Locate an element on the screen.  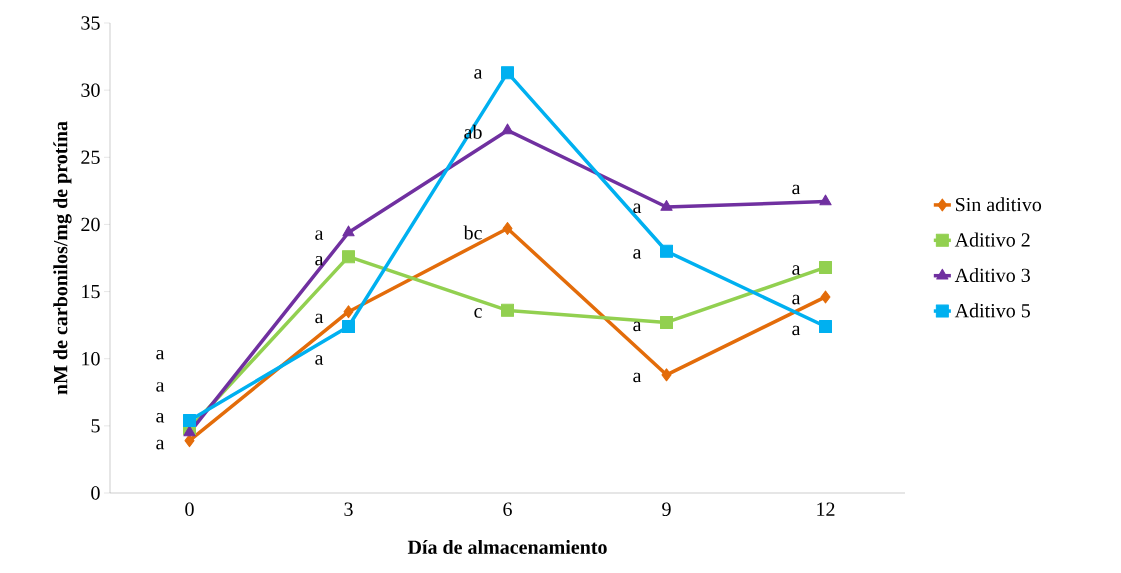
y-axis-title: nM de carbonilos/mg de protína is located at coordinates (62, 258).